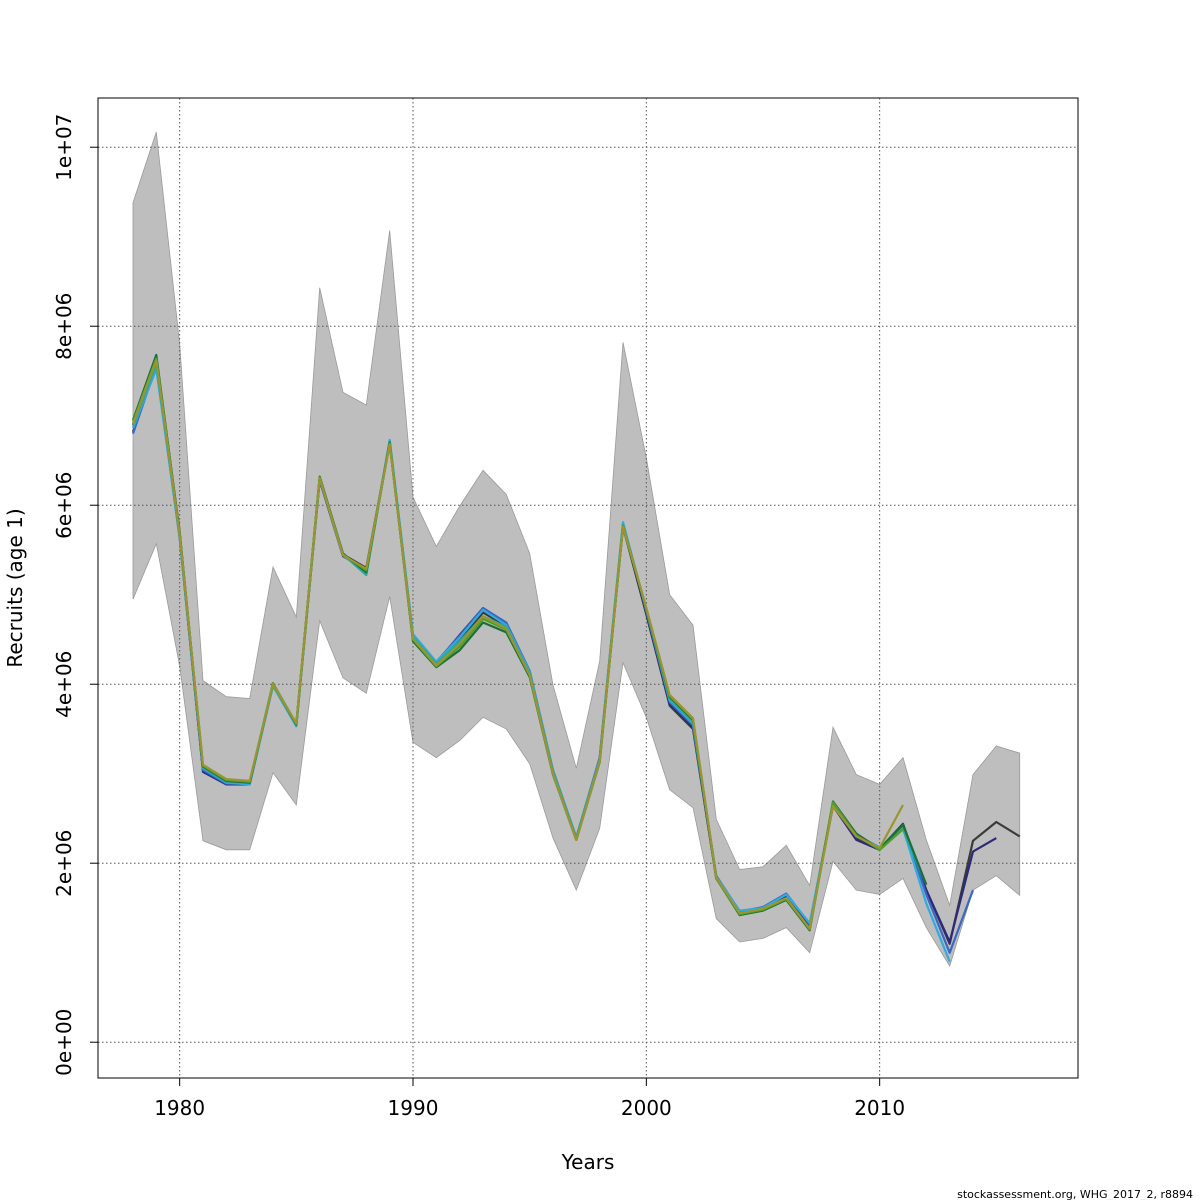 Image resolution: width=1200 pixels, height=1200 pixels. What do you see at coordinates (529, 1099) in the screenshot?
I see `x-axis: 1980 1990 2000 2010` at bounding box center [529, 1099].